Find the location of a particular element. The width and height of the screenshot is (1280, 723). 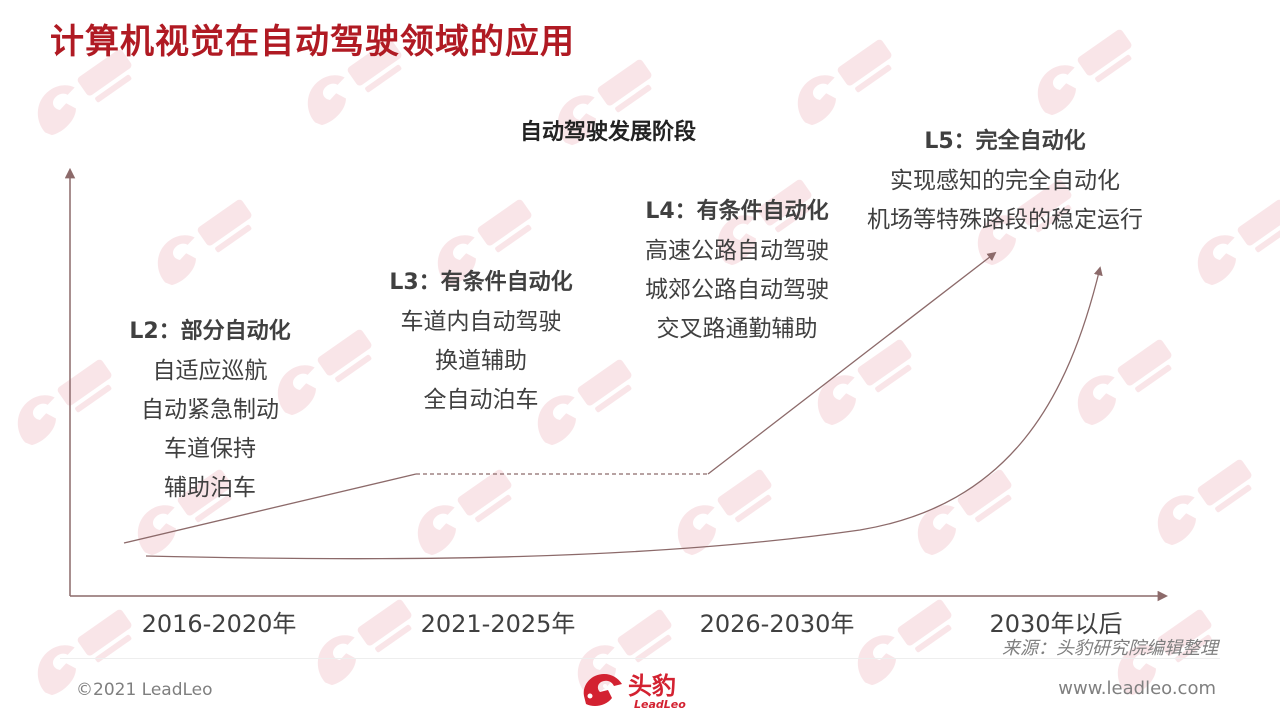

stage-l4: L4：有条件自动化 高速公路自动驾驶 城郊公路自动驾驶 交叉路通勤辅助 is located at coordinates (737, 270).